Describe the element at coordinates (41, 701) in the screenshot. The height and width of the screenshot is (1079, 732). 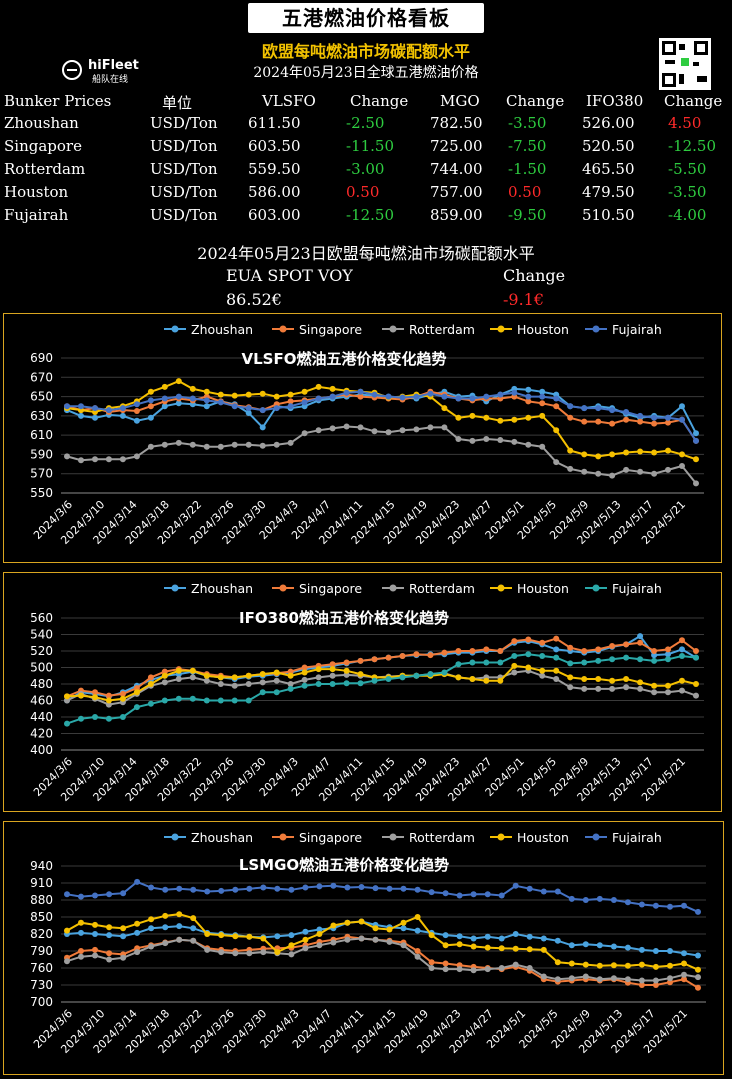
I see `y-tick-label: 460` at that location.